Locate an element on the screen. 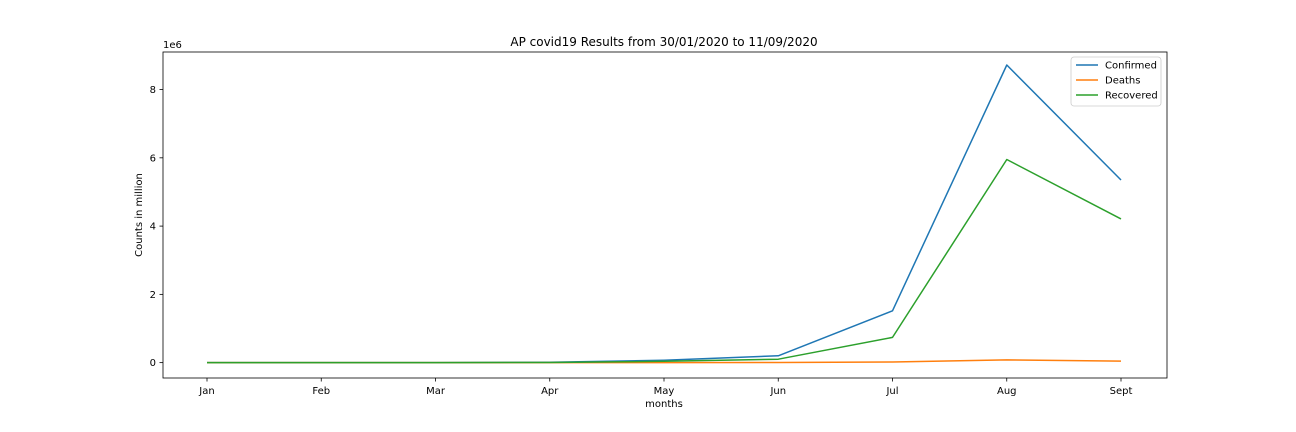 The image size is (1296, 432). legend-label-recovered: Recovered is located at coordinates (1131, 96).